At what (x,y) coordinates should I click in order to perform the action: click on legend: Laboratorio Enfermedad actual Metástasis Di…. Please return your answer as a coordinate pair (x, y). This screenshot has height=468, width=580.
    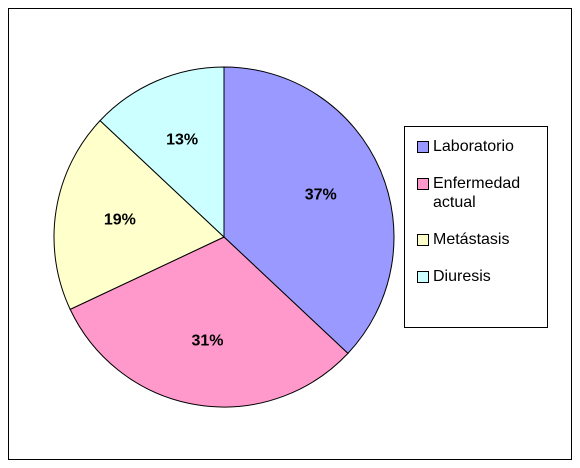
    Looking at the image, I should click on (476, 227).